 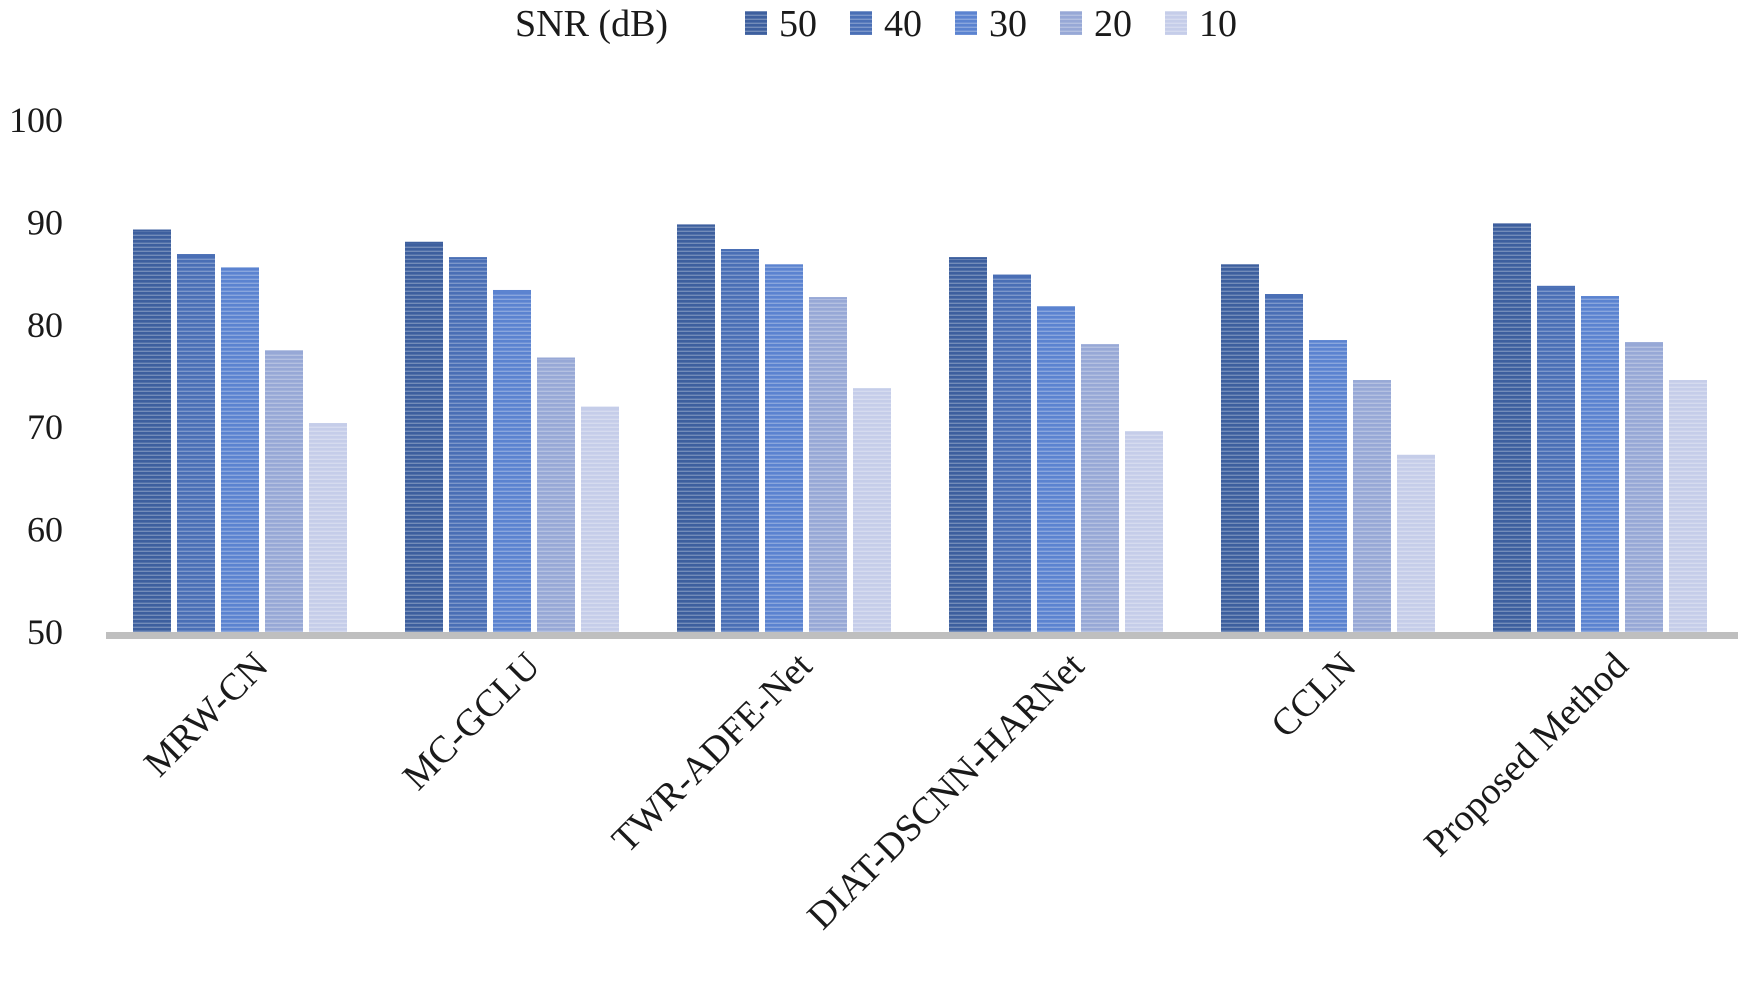 I want to click on x-category-label: TWR-ADFE-Net, so click(x=712, y=752).